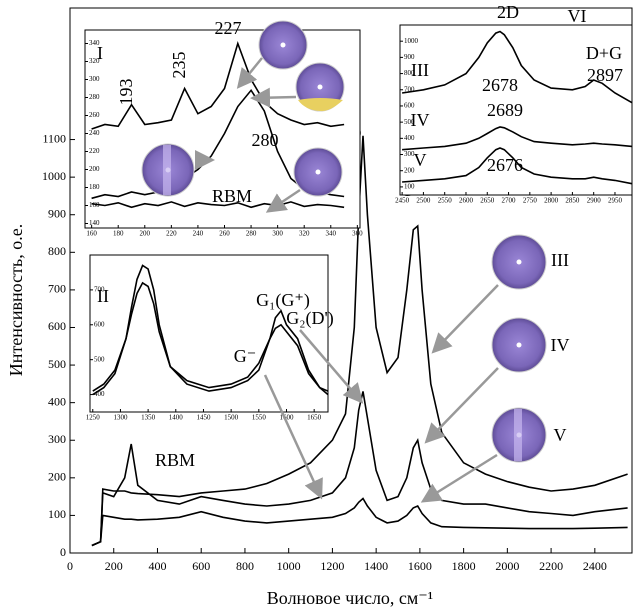 This screenshot has width=635, height=613. What do you see at coordinates (91, 234) in the screenshot?
I see `x-tick-label: 160` at bounding box center [91, 234].